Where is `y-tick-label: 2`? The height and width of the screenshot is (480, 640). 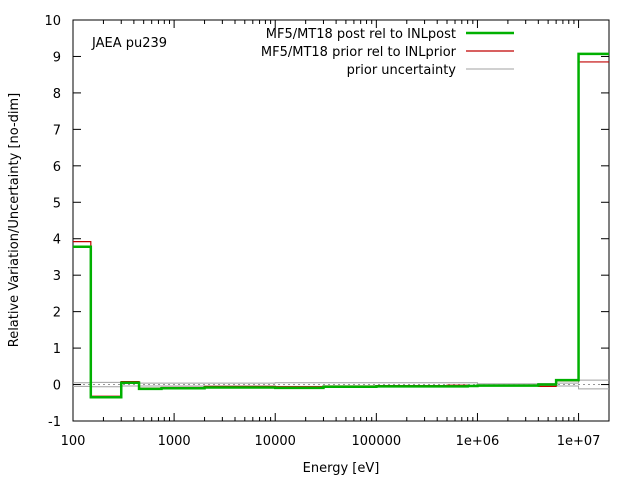 y-tick-label: 2 is located at coordinates (57, 313).